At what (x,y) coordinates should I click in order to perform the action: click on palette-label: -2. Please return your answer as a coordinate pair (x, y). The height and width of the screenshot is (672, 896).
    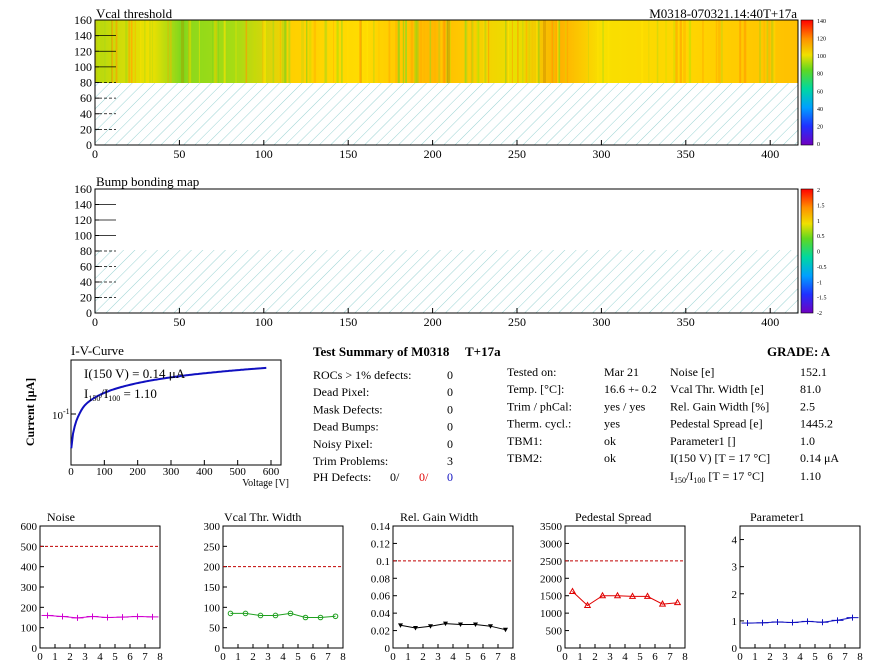
    Looking at the image, I should click on (819, 314).